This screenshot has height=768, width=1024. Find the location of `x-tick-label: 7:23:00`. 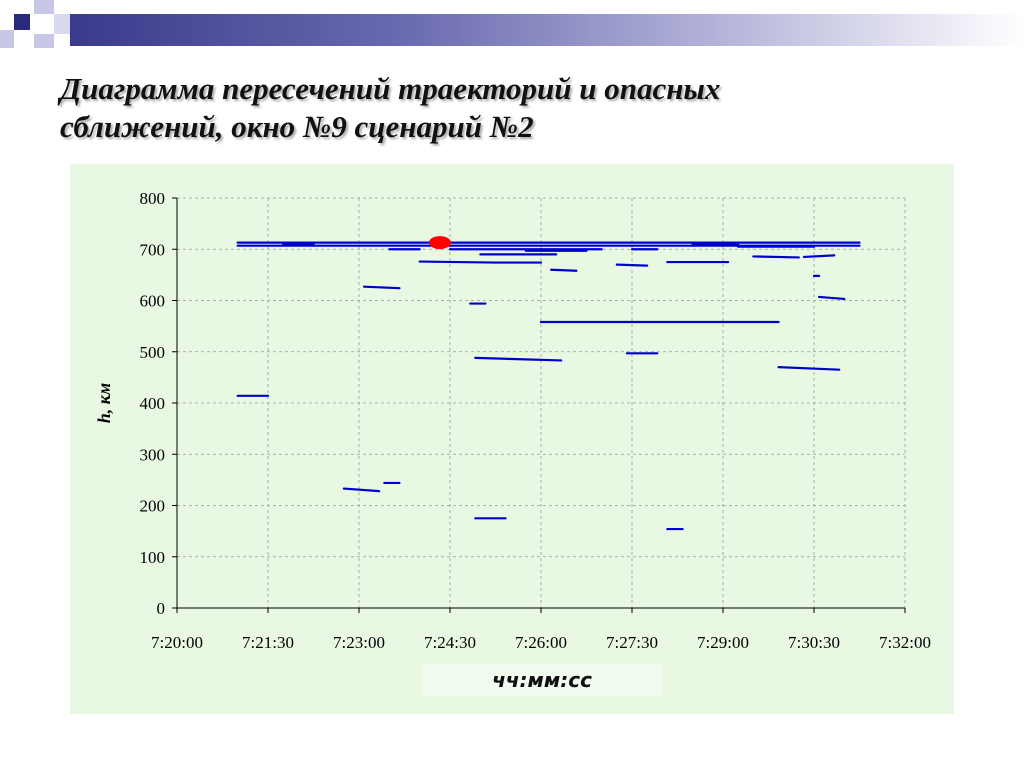

x-tick-label: 7:23:00 is located at coordinates (359, 642).